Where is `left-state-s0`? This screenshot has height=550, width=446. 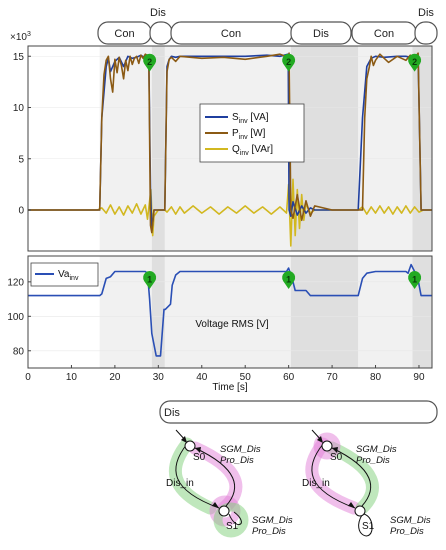 left-state-s0 is located at coordinates (190, 446).